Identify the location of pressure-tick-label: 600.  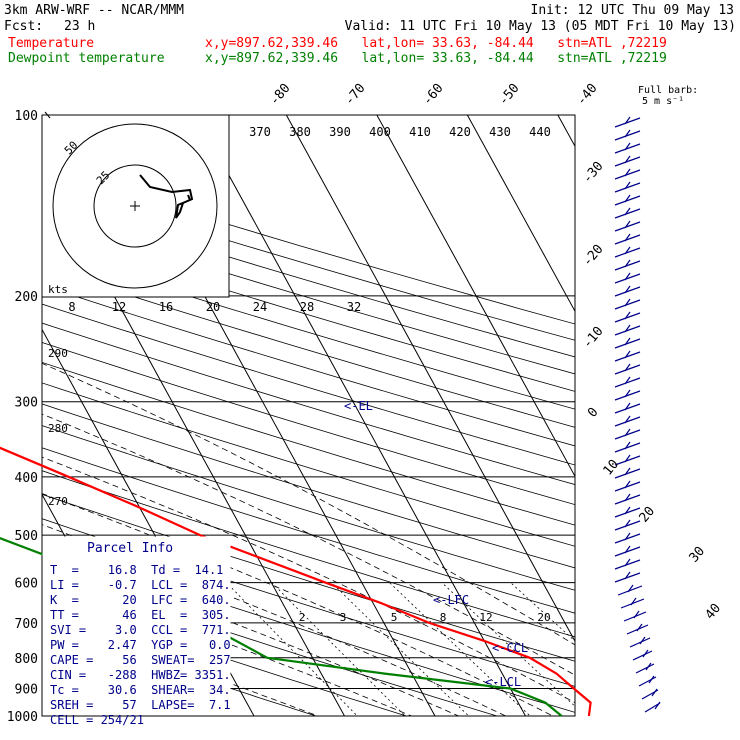
(26, 584).